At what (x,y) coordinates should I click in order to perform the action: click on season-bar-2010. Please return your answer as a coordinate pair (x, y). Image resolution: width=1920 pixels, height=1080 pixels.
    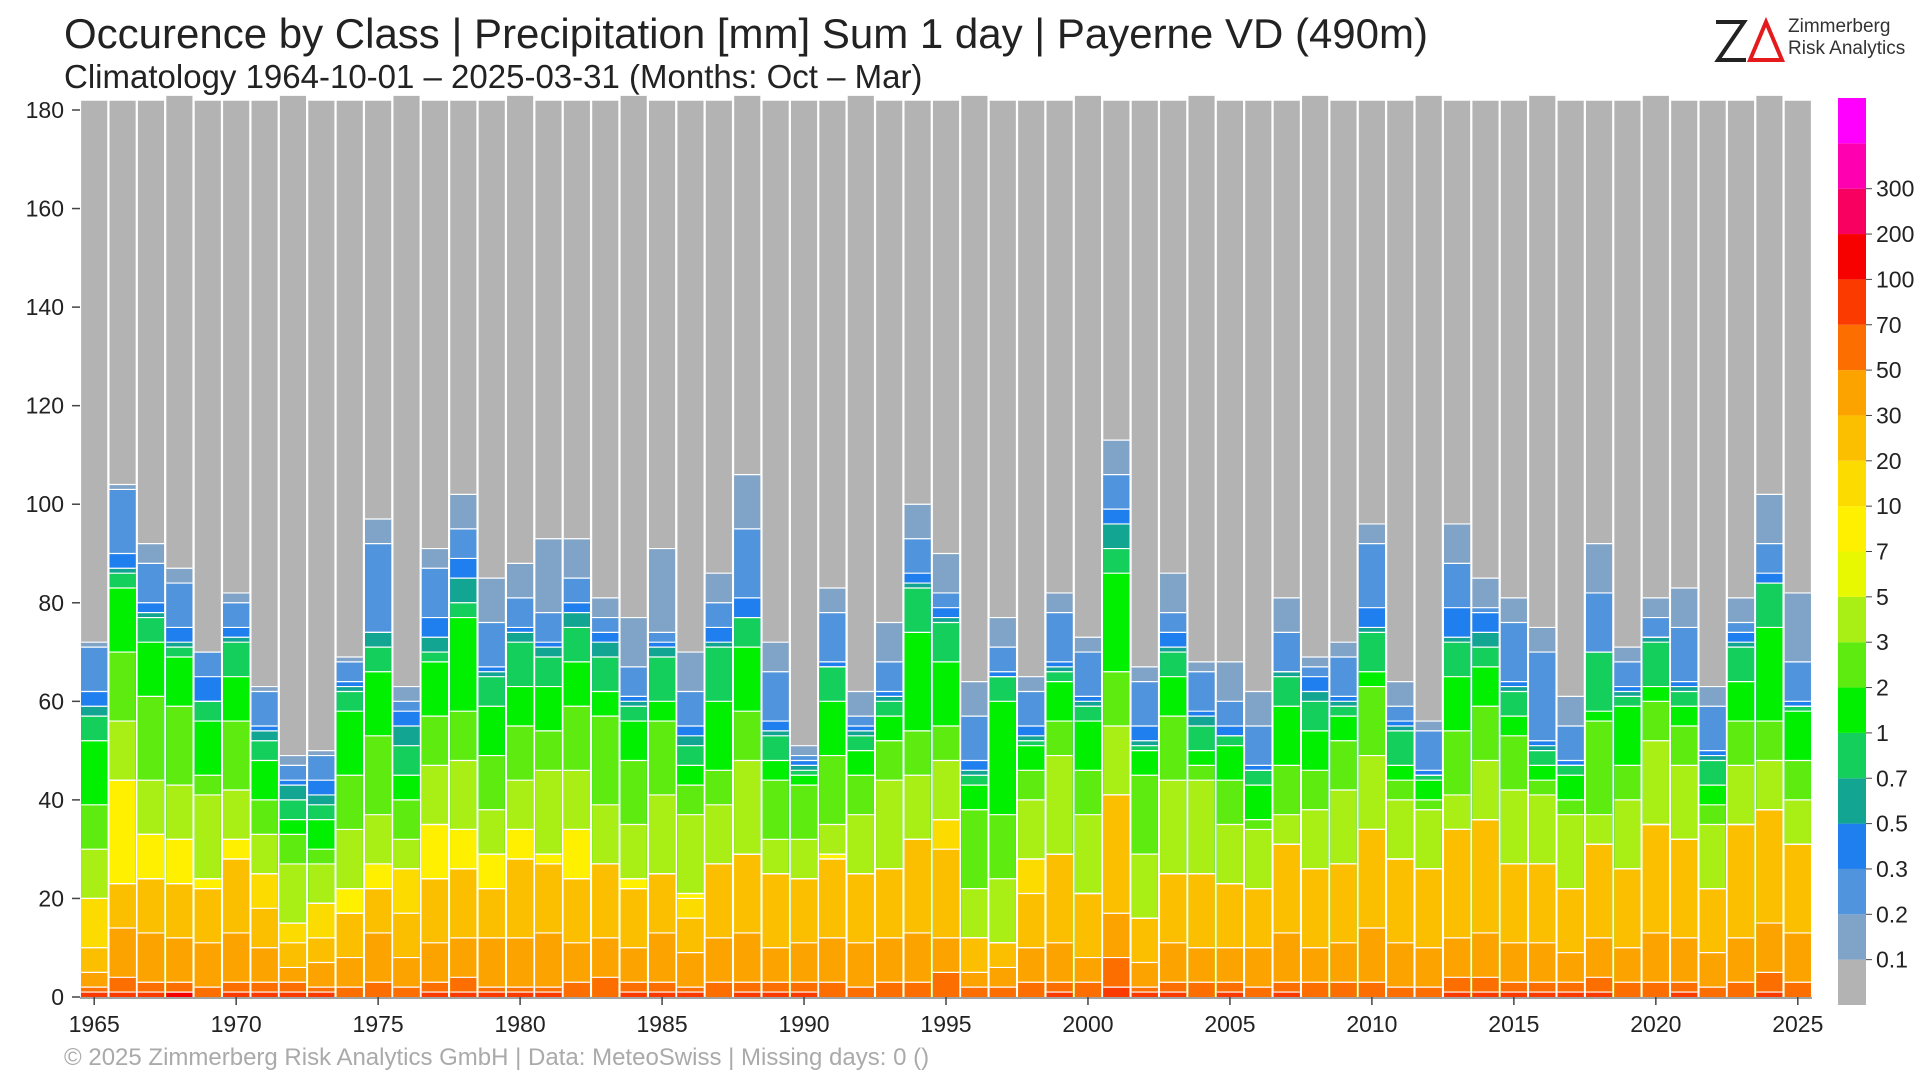
    Looking at the image, I should click on (1371, 548).